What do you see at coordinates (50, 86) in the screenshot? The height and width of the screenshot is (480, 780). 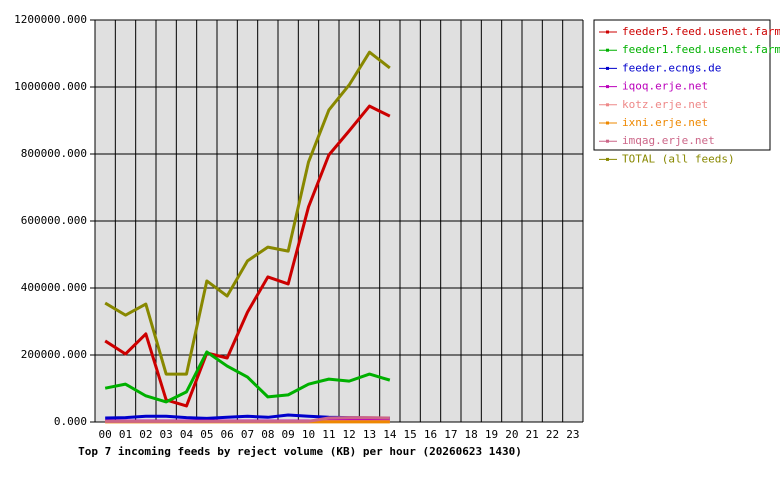 I see `y-tick-label: 1000000.000` at bounding box center [50, 86].